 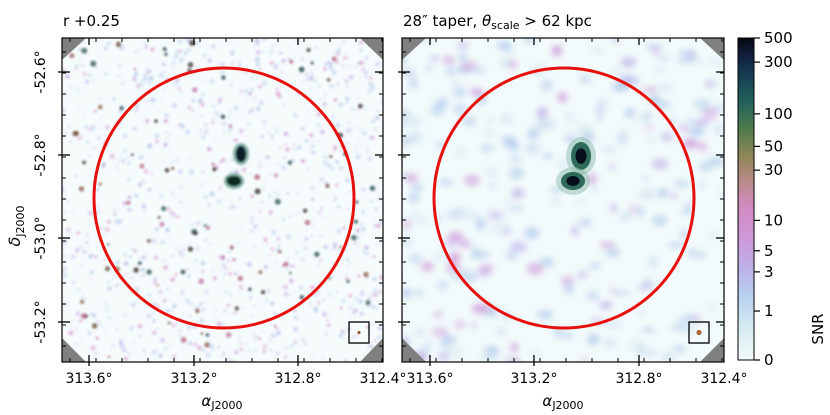 I want to click on corner-mask, so click(x=712, y=49).